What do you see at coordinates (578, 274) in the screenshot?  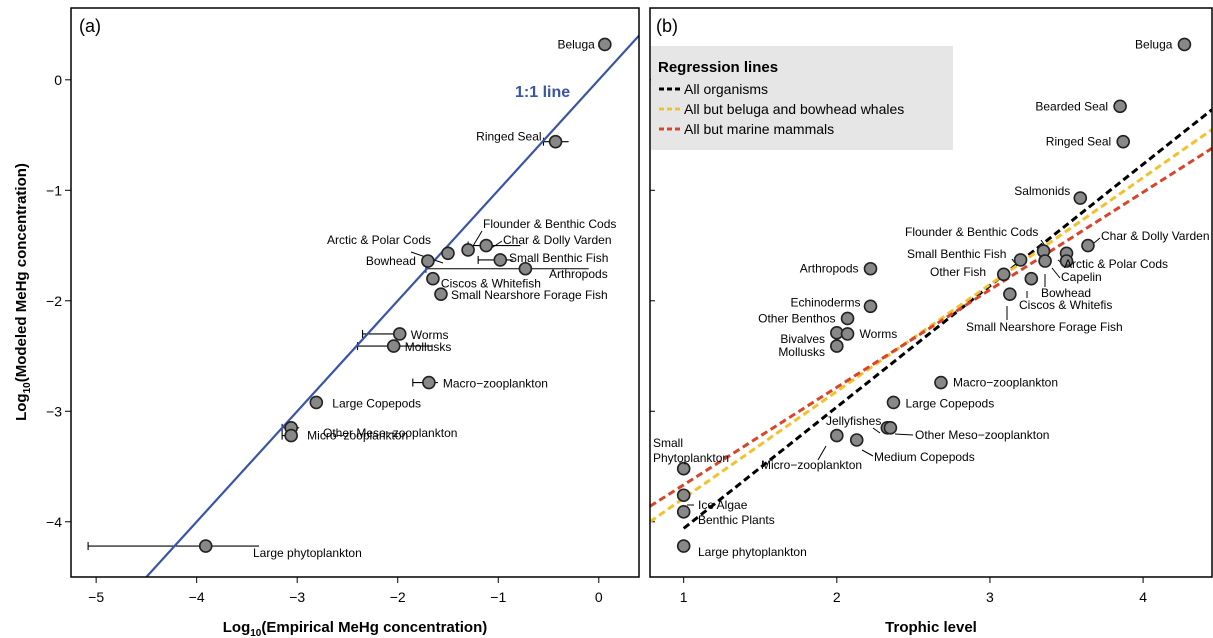 I see `label-arthropods: Arthropods` at bounding box center [578, 274].